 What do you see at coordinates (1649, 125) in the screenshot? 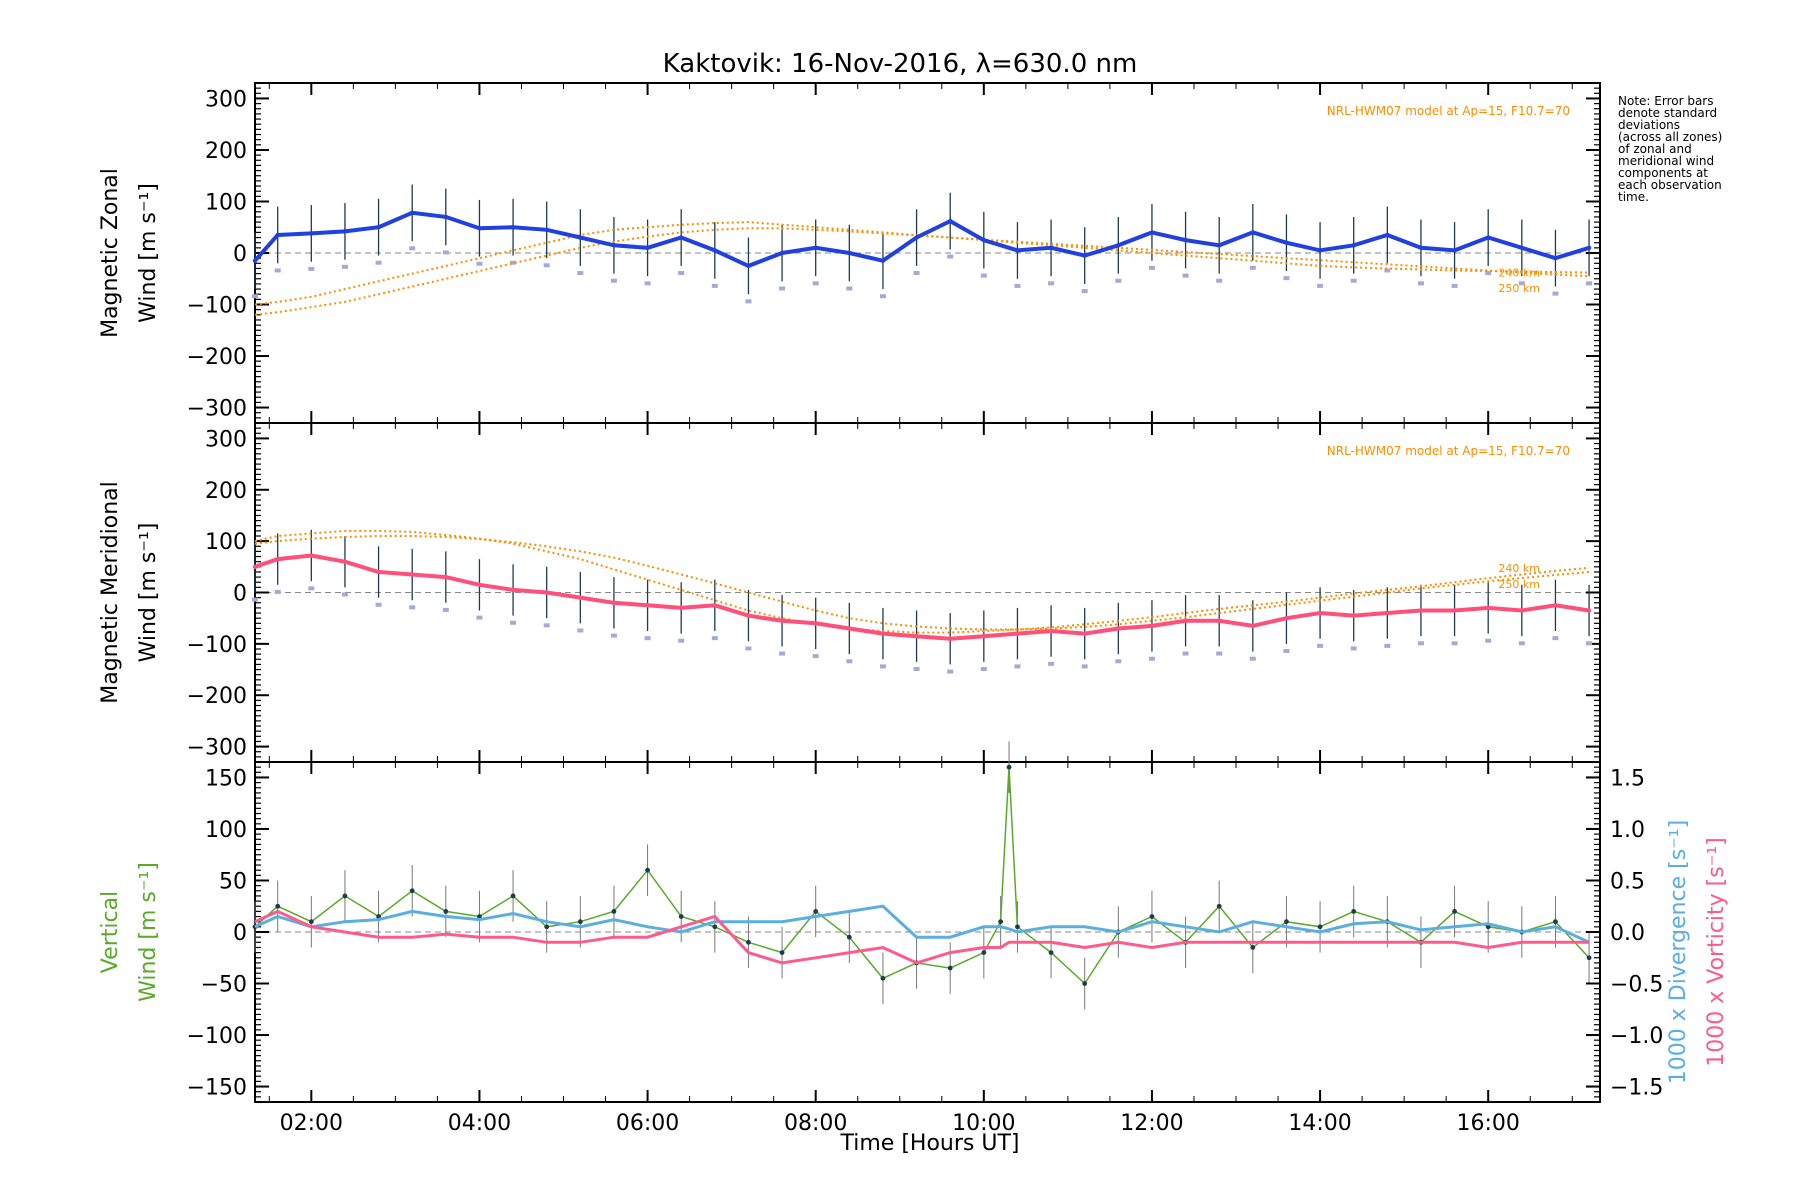
I see `note-line: deviations` at bounding box center [1649, 125].